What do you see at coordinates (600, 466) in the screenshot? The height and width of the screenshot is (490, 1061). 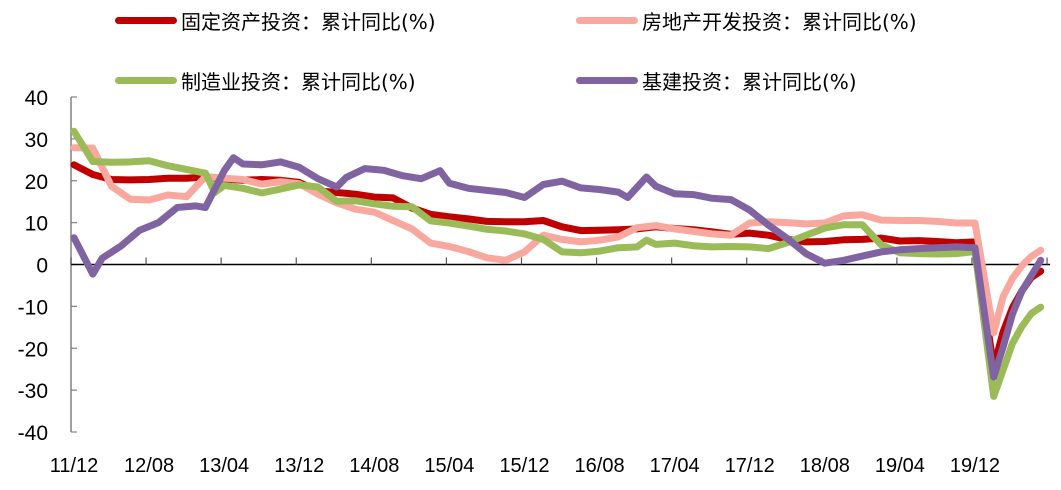 I see `x-tick-label: 16/08` at bounding box center [600, 466].